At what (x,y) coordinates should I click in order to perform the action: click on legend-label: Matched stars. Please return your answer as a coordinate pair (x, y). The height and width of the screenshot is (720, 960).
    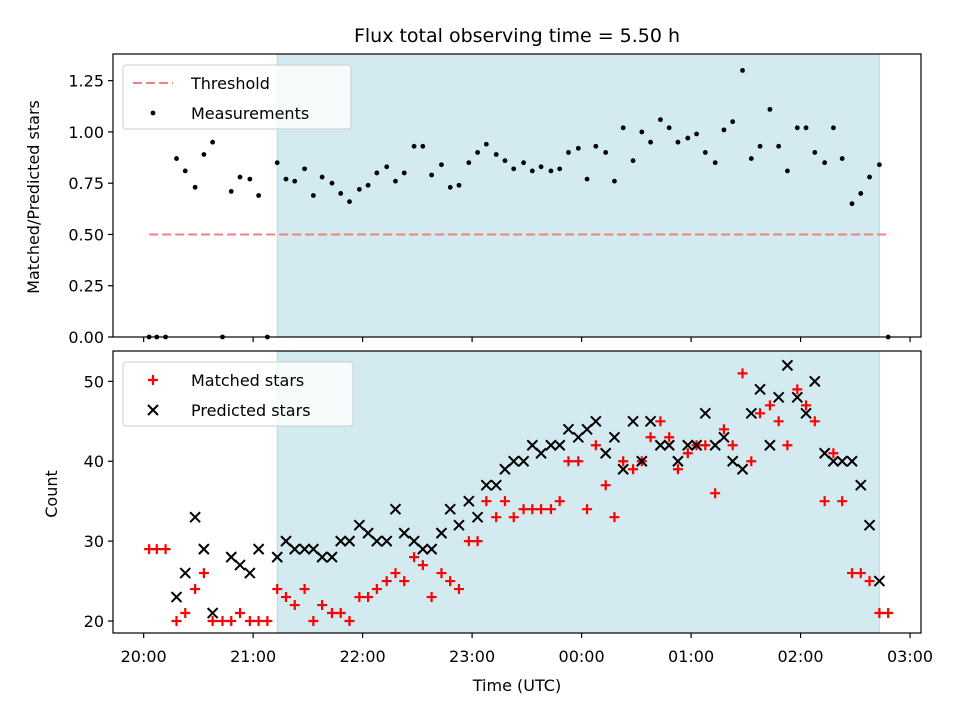
    Looking at the image, I should click on (247, 380).